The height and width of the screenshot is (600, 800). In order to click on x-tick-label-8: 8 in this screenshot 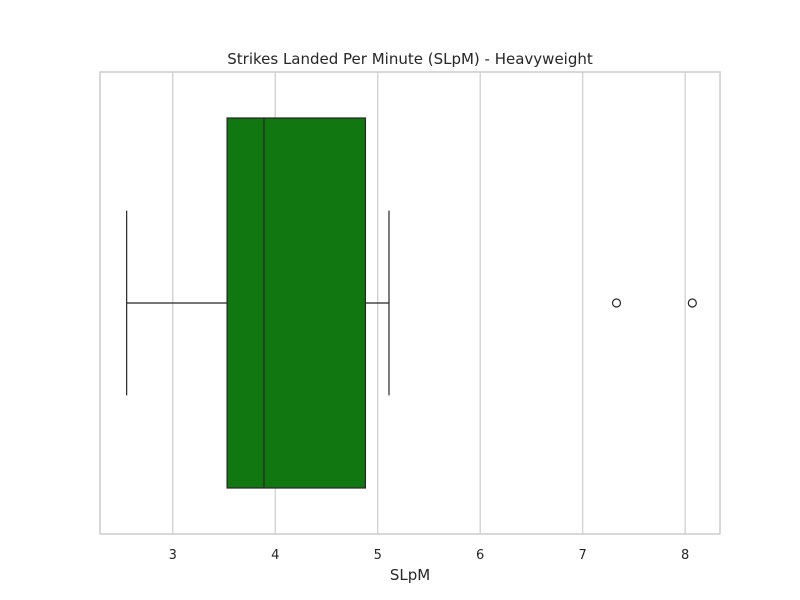, I will do `click(685, 555)`.